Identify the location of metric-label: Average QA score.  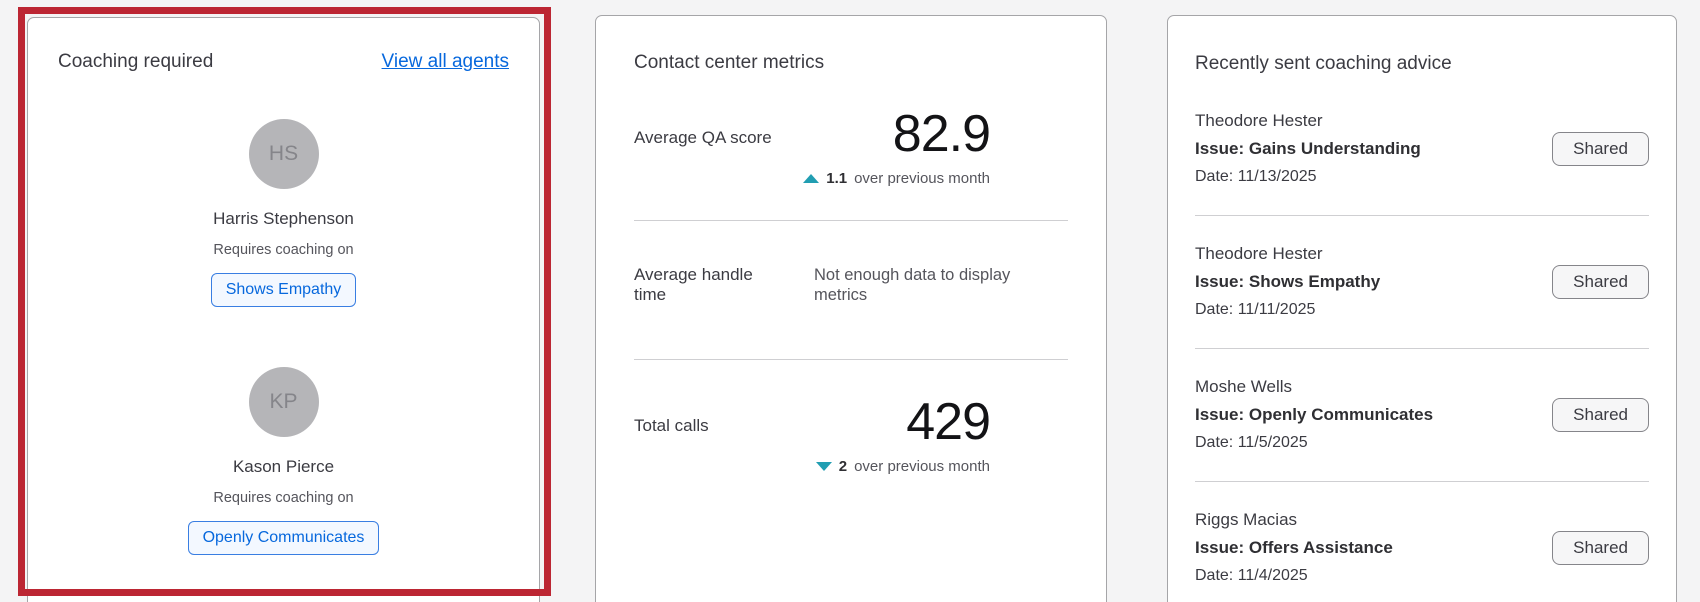
(703, 137).